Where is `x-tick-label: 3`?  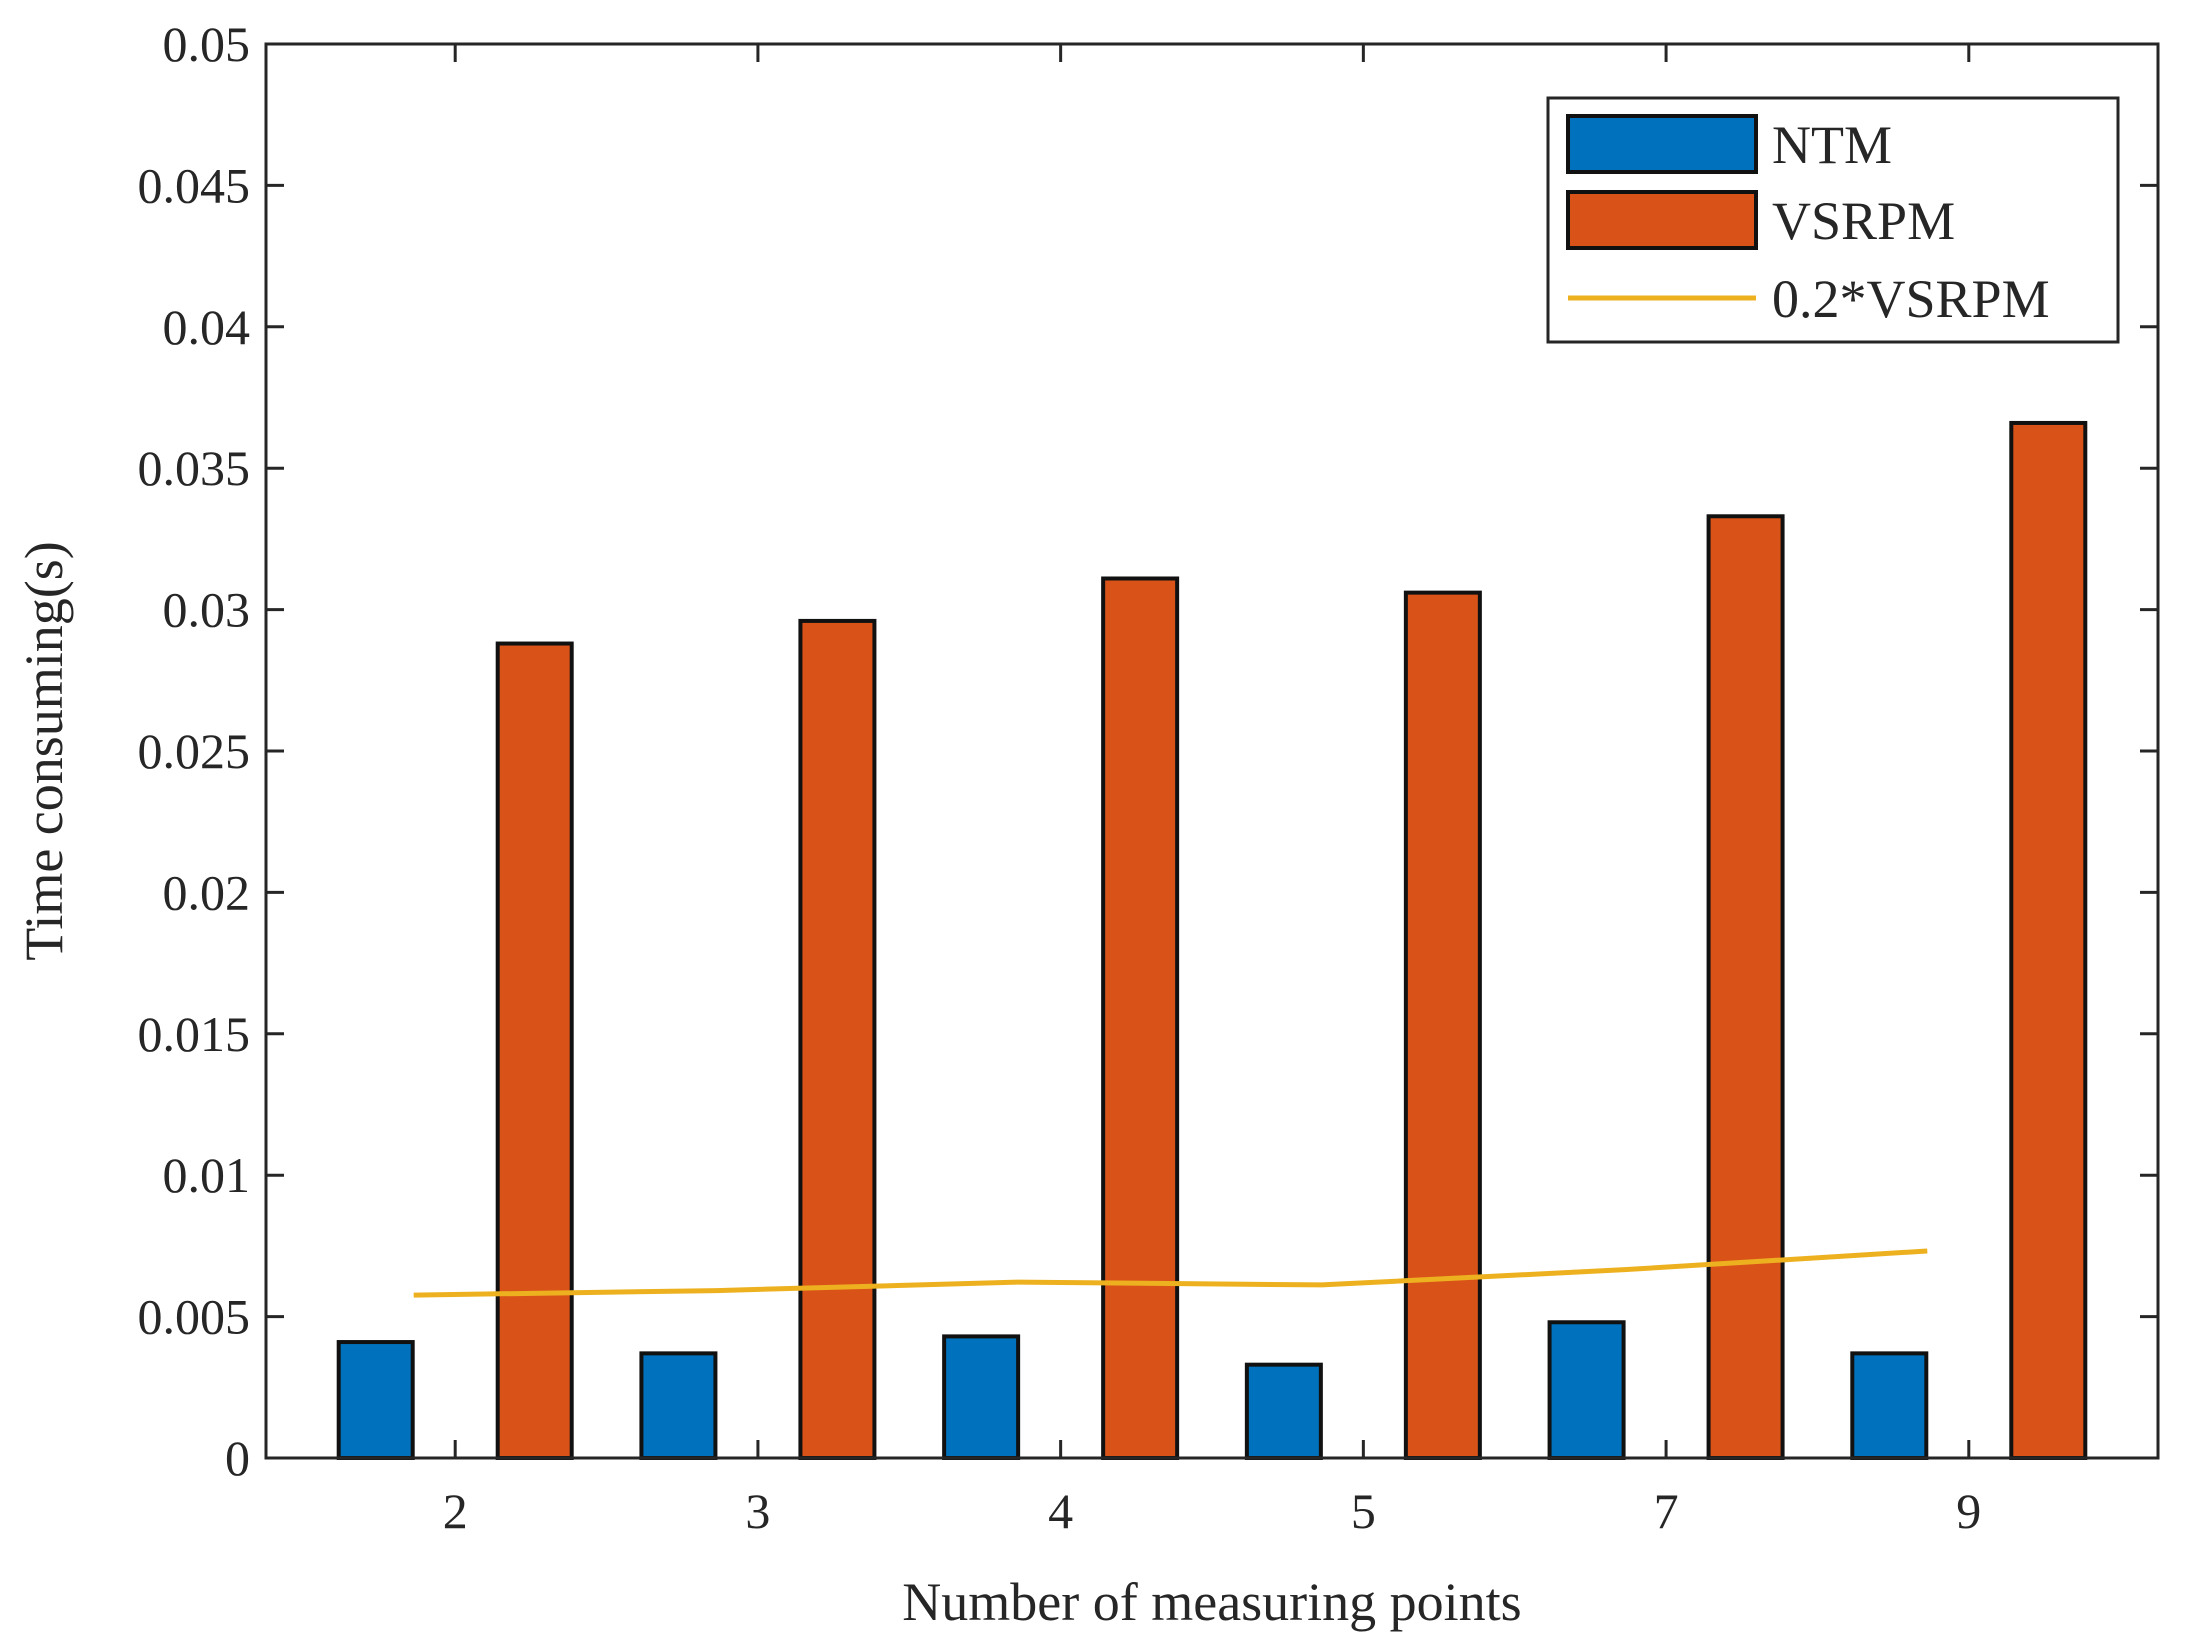
x-tick-label: 3 is located at coordinates (757, 1511).